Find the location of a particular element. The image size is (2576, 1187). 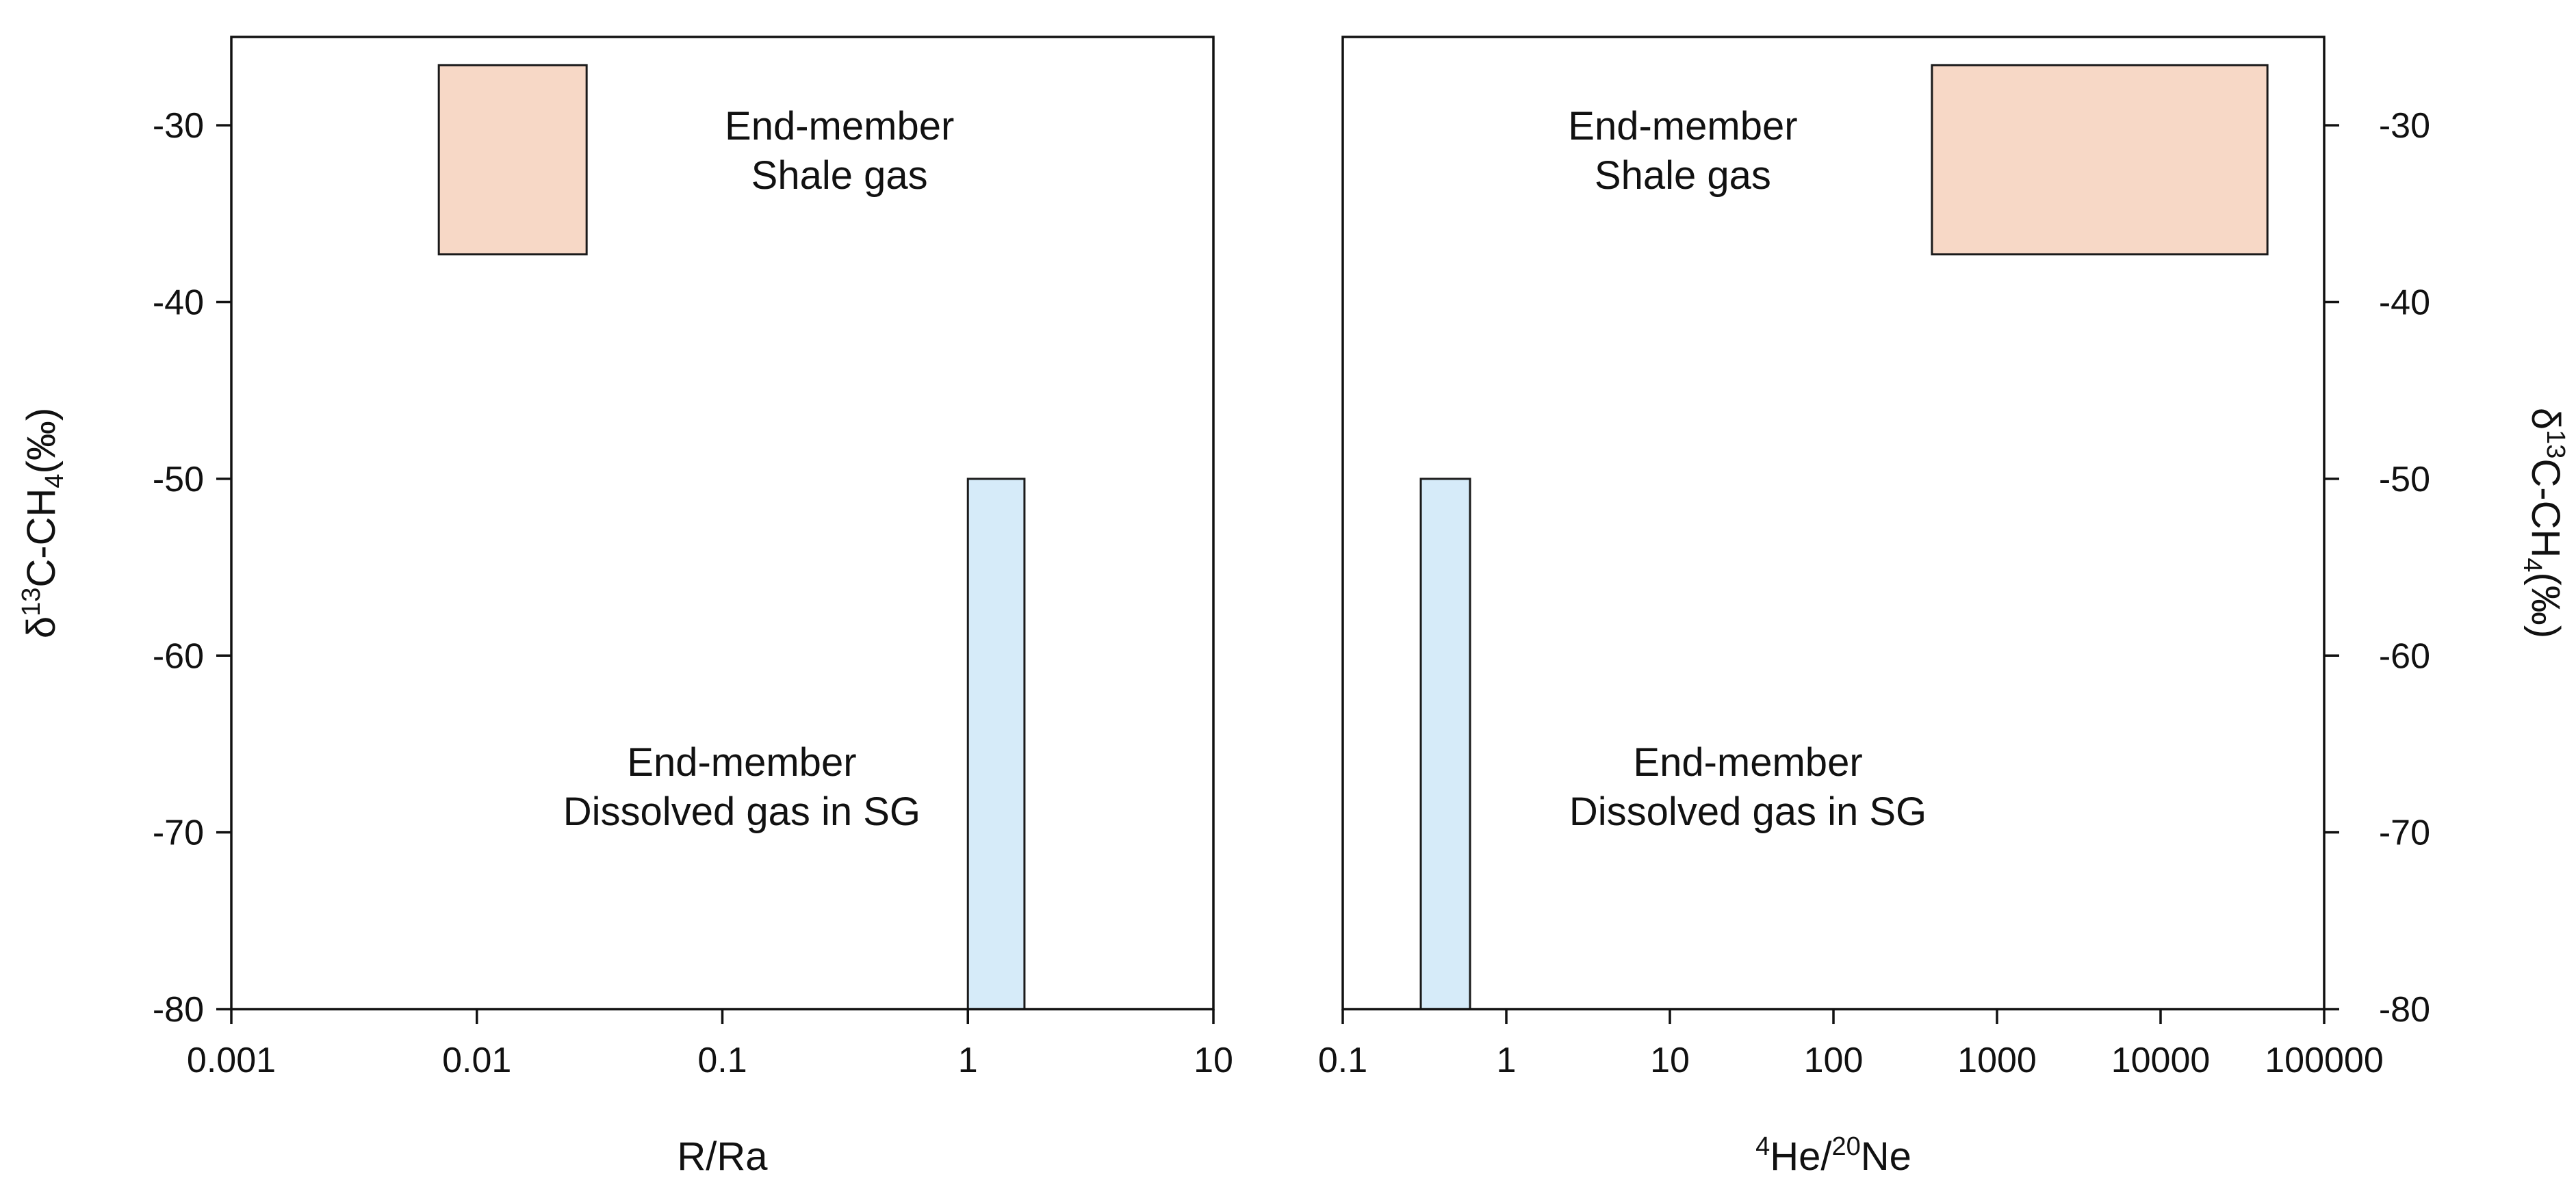

right-x-tick-label: 1000 is located at coordinates (1997, 1060).